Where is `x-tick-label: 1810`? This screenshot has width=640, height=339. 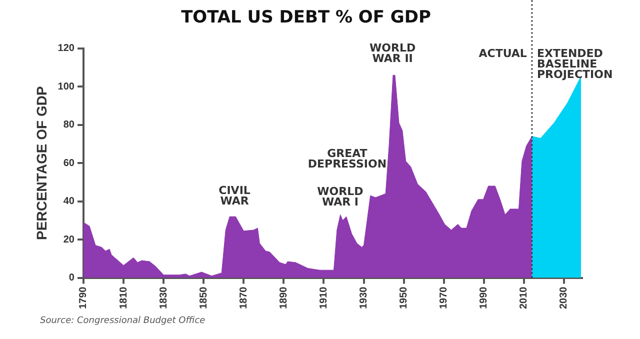 x-tick-label: 1810 is located at coordinates (124, 298).